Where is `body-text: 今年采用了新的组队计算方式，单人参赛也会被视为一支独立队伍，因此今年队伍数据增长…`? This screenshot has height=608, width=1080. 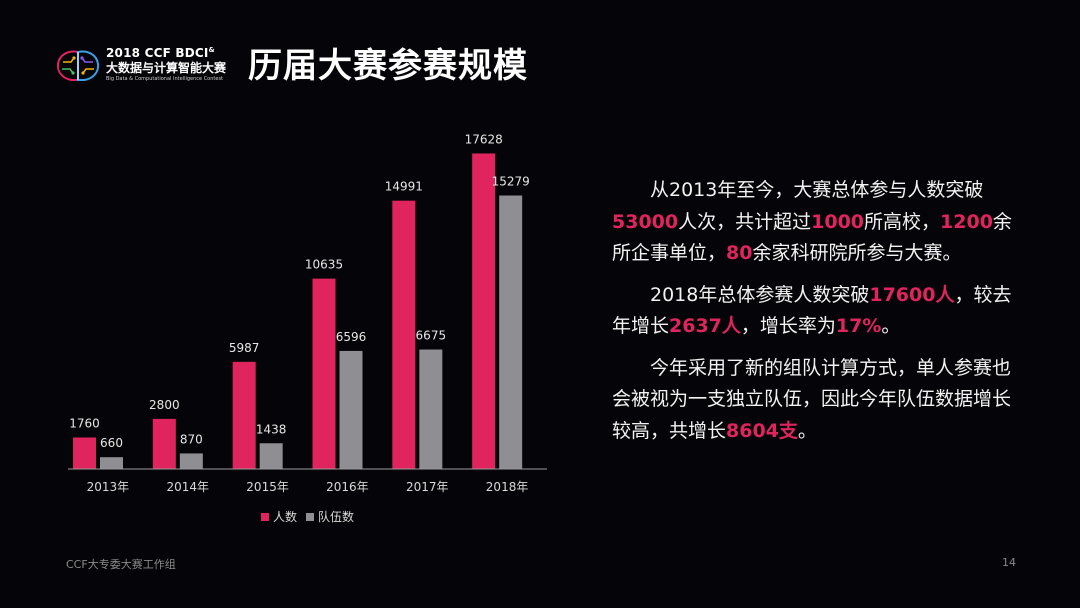
body-text: 今年采用了新的组队计算方式，单人参赛也会被视为一支独立队伍，因此今年队伍数据增长… is located at coordinates (812, 399).